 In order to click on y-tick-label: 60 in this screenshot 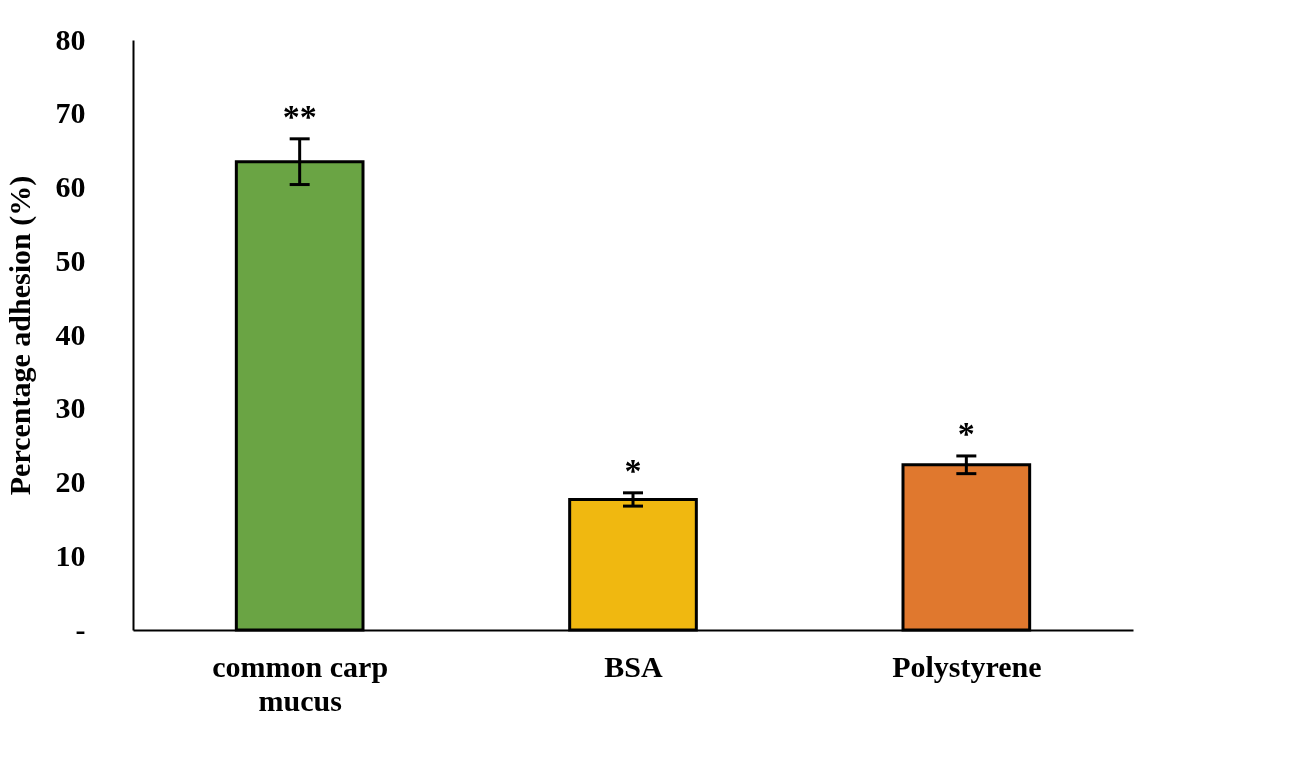, I will do `click(70, 186)`.